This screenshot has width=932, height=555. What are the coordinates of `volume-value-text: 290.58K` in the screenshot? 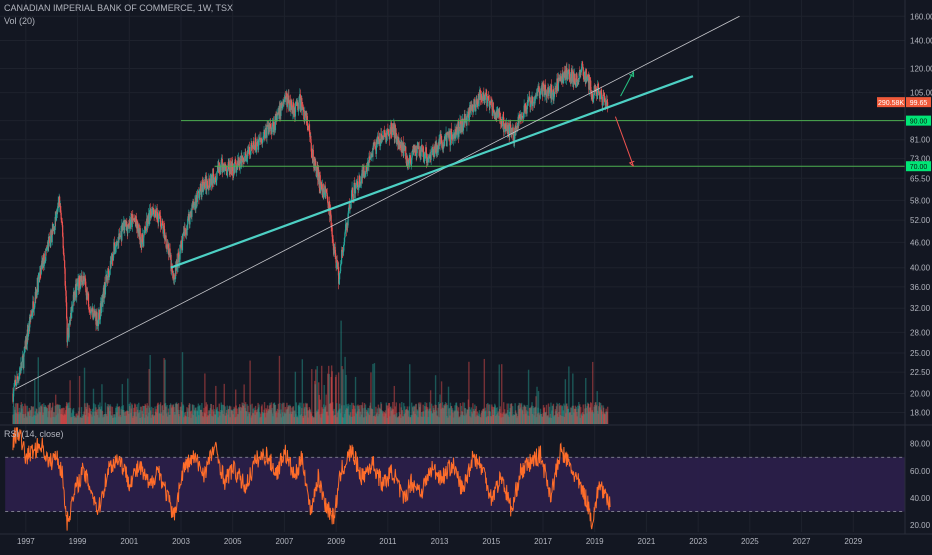 It's located at (891, 103).